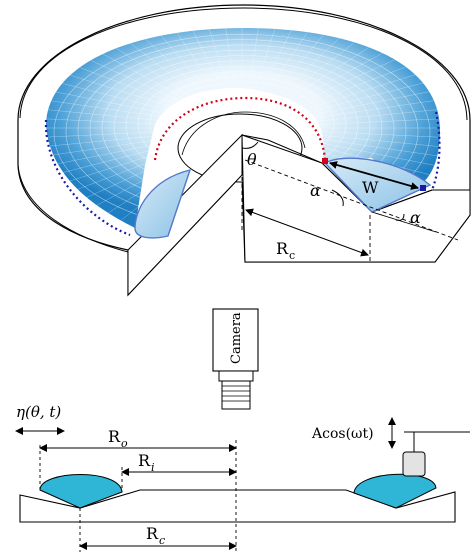  Describe the element at coordinates (307, 232) in the screenshot. I see `rc-top-arrow` at that location.